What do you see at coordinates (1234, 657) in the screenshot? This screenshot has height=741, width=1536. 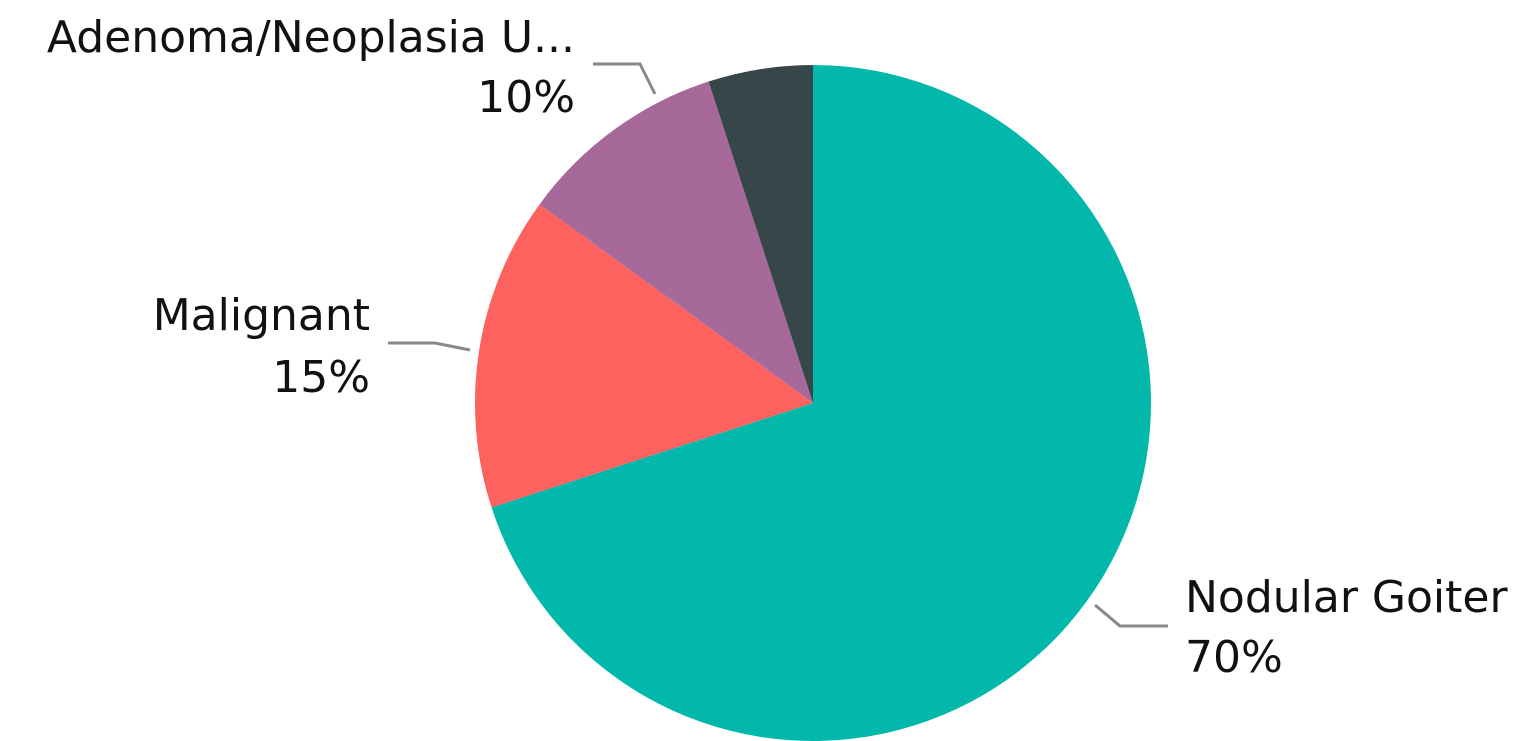 I see `slice-value-label: 70%` at bounding box center [1234, 657].